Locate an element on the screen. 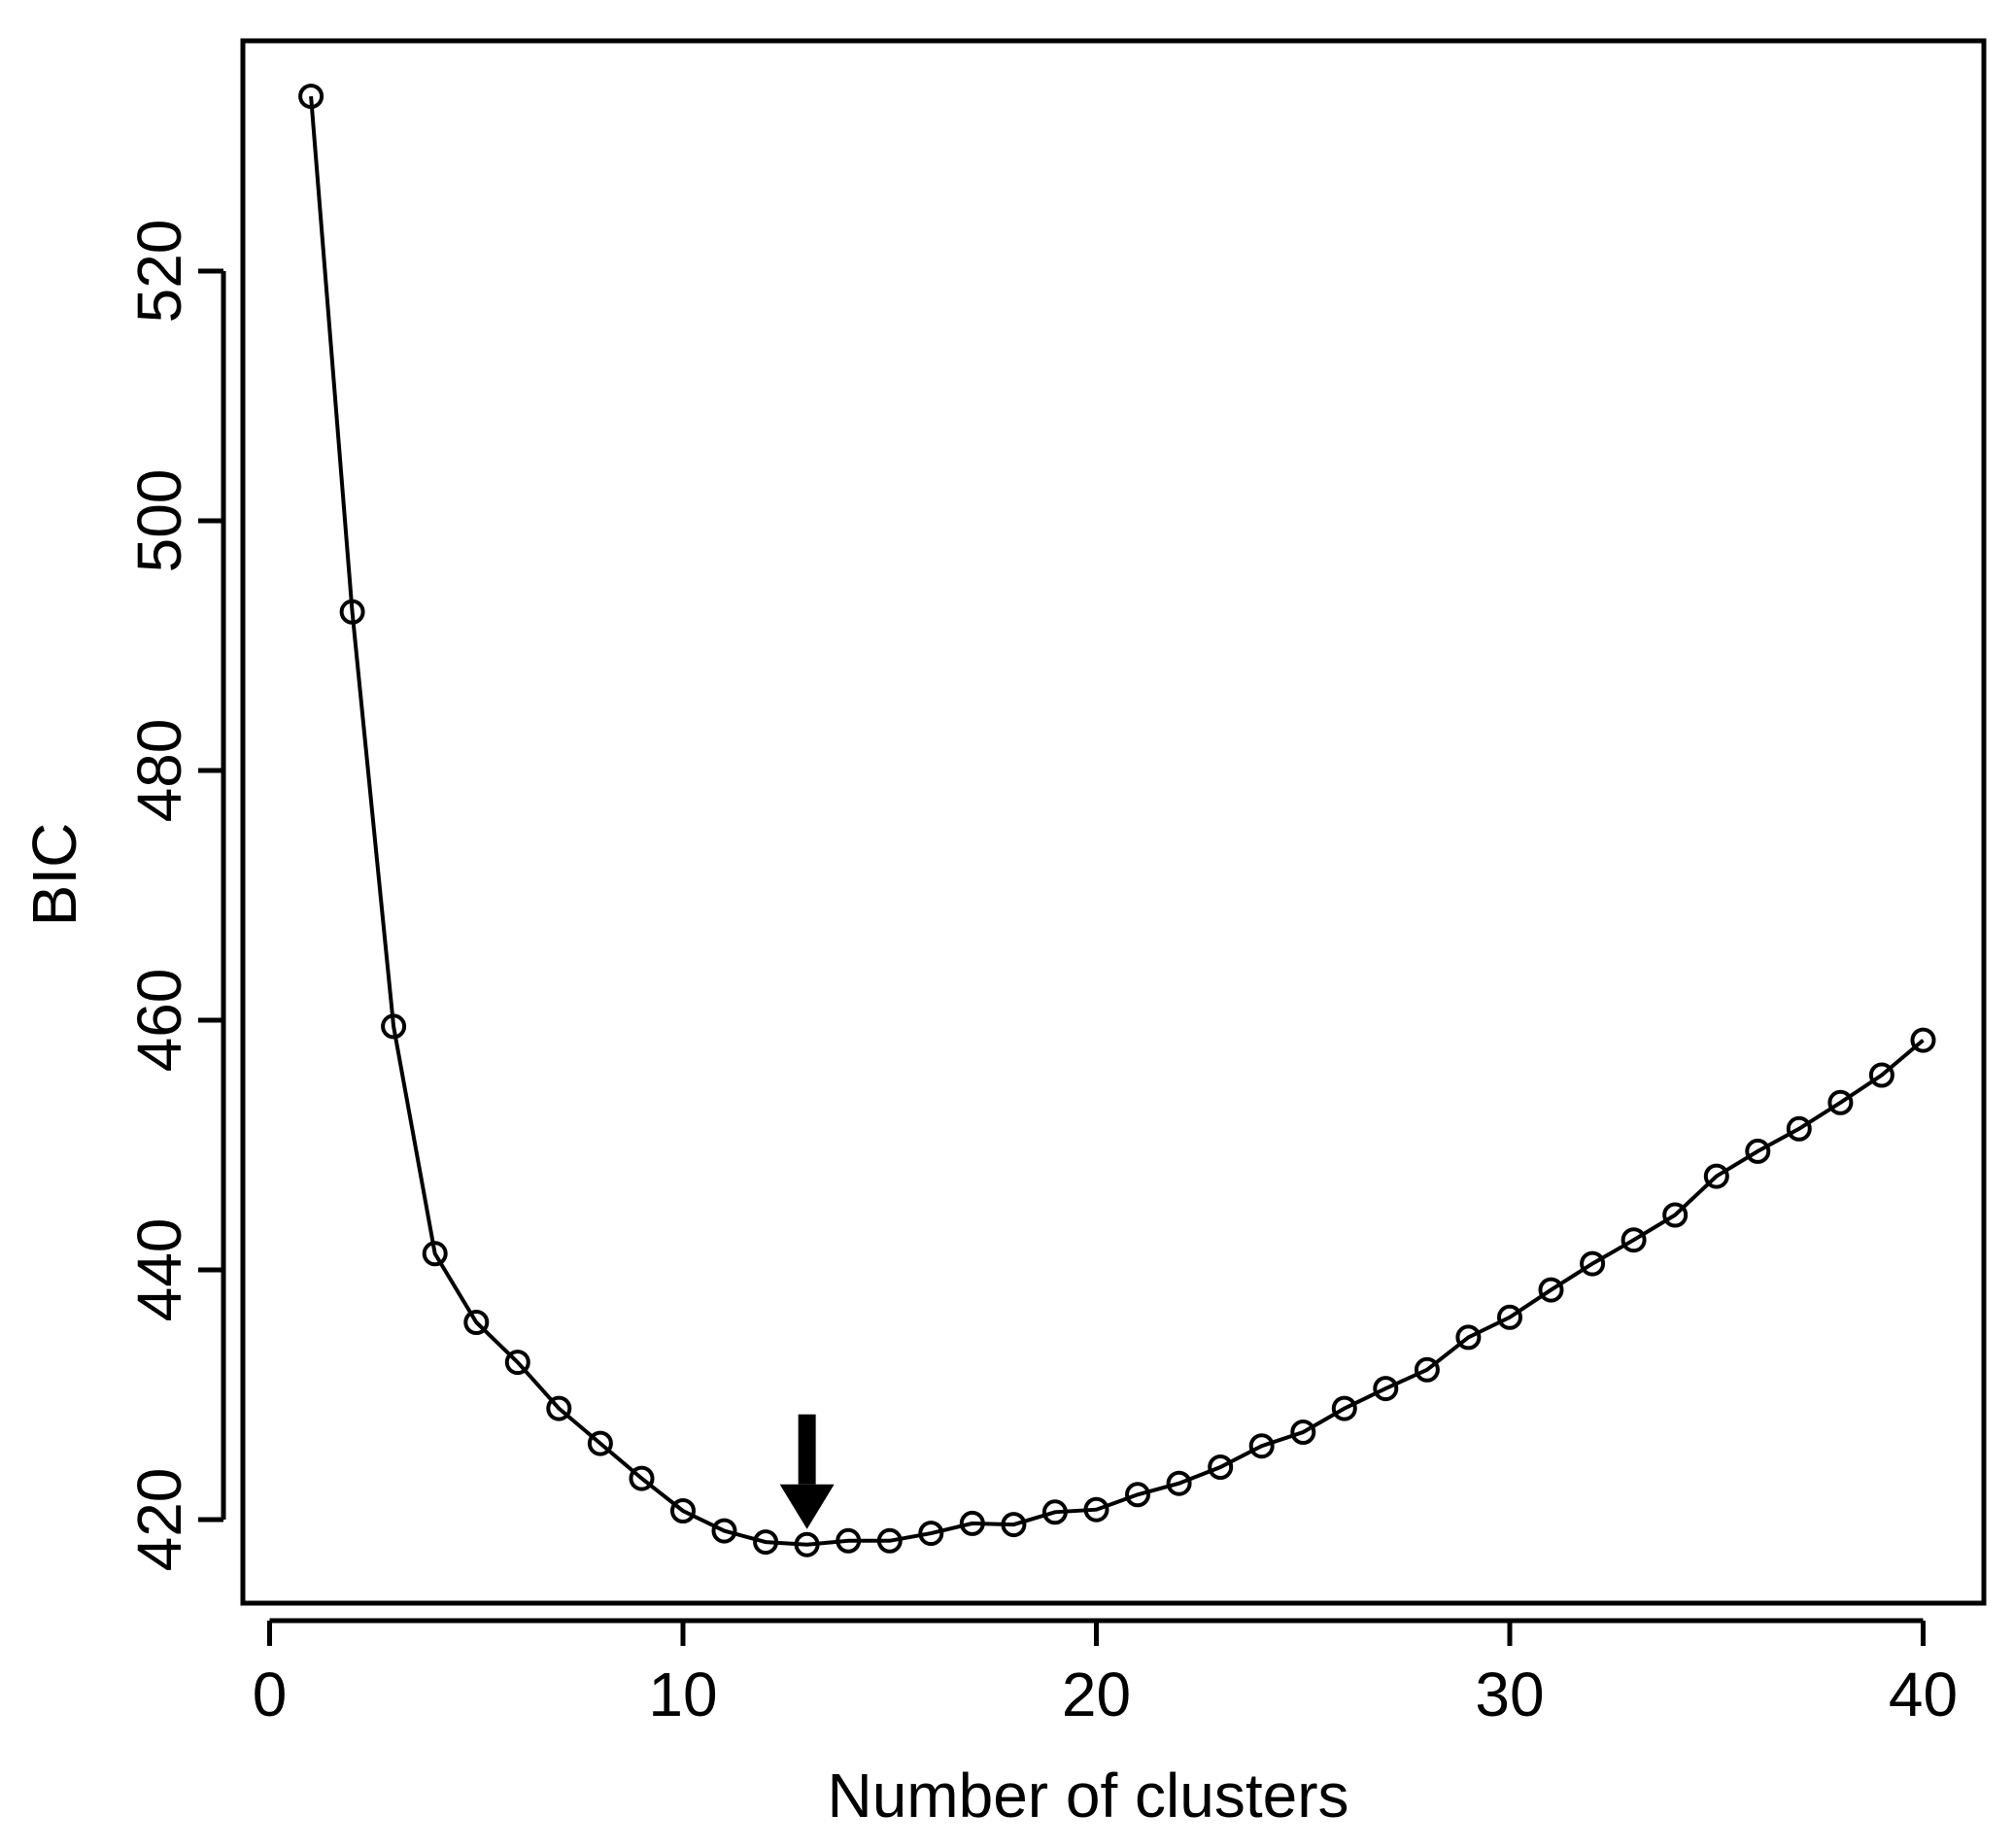 This screenshot has height=1848, width=2013. annotation-layer is located at coordinates (807, 1471).